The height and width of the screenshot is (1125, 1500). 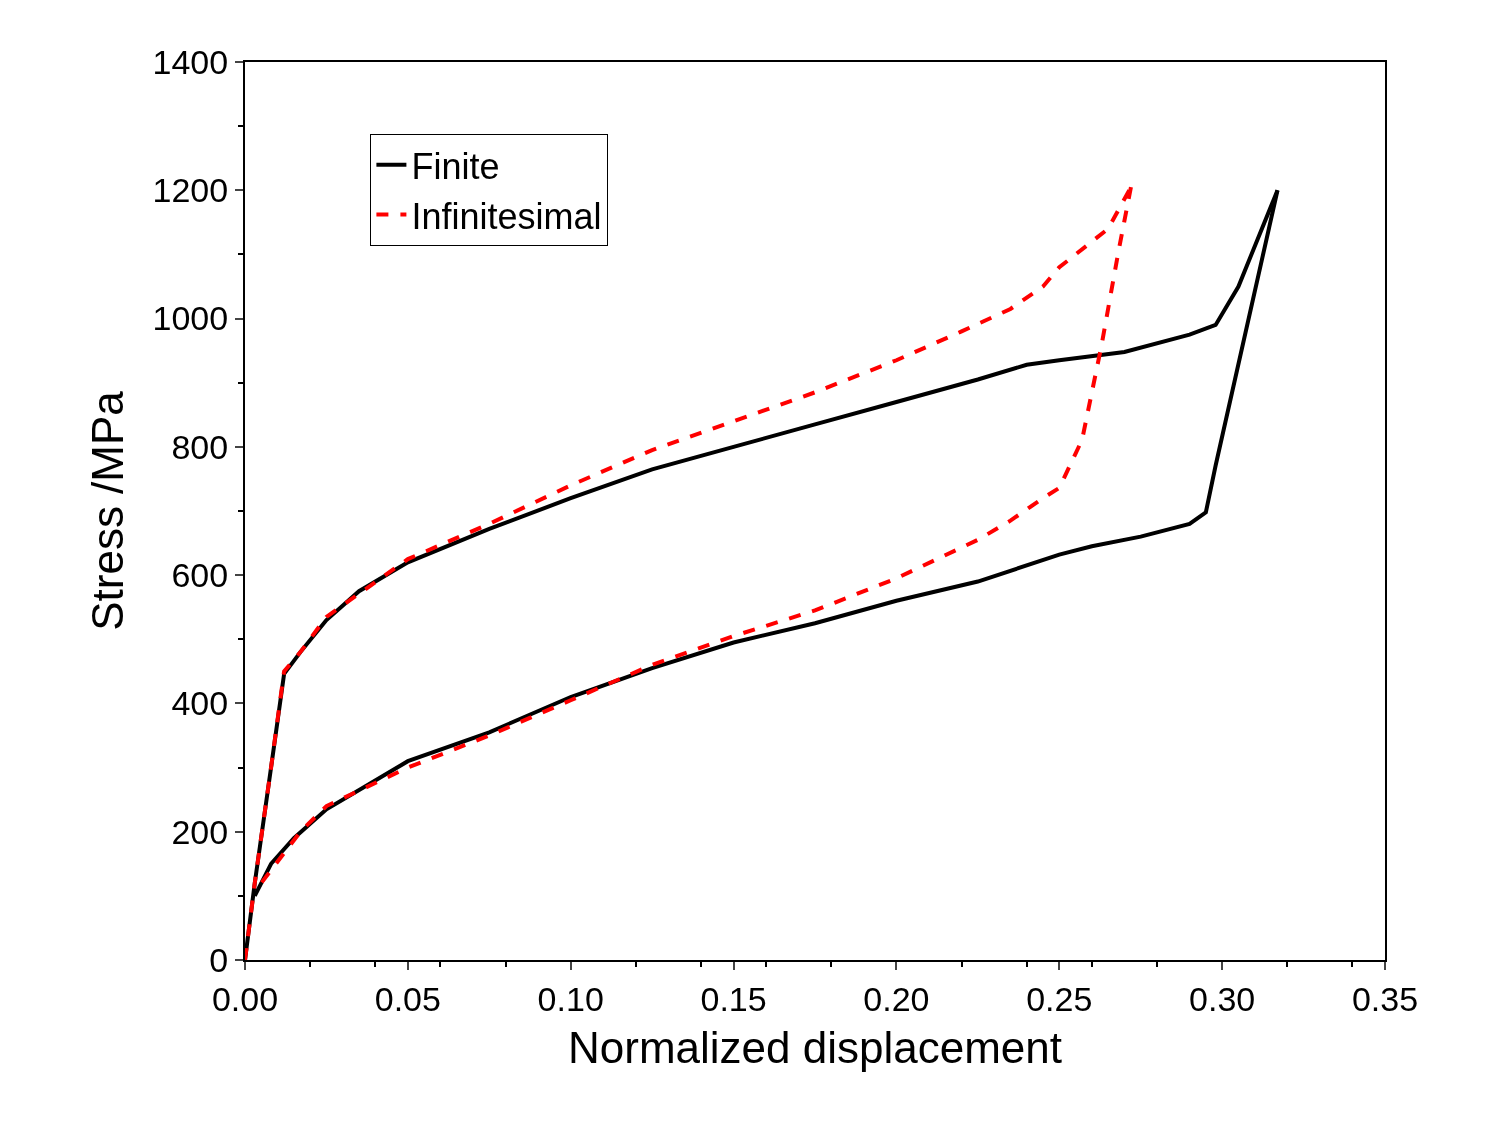 I want to click on x-tick-label: 0.00, so click(x=245, y=998).